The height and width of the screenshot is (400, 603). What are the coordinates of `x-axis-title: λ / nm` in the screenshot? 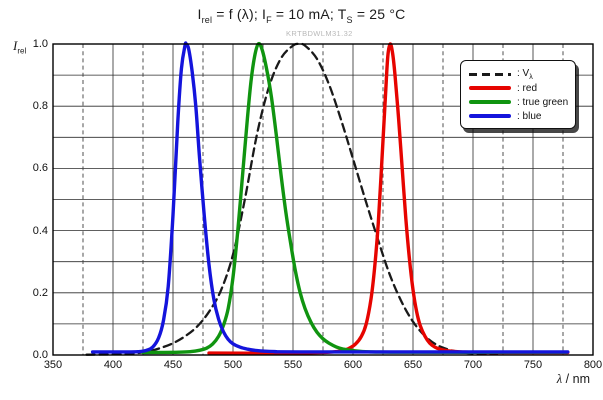 It's located at (573, 379).